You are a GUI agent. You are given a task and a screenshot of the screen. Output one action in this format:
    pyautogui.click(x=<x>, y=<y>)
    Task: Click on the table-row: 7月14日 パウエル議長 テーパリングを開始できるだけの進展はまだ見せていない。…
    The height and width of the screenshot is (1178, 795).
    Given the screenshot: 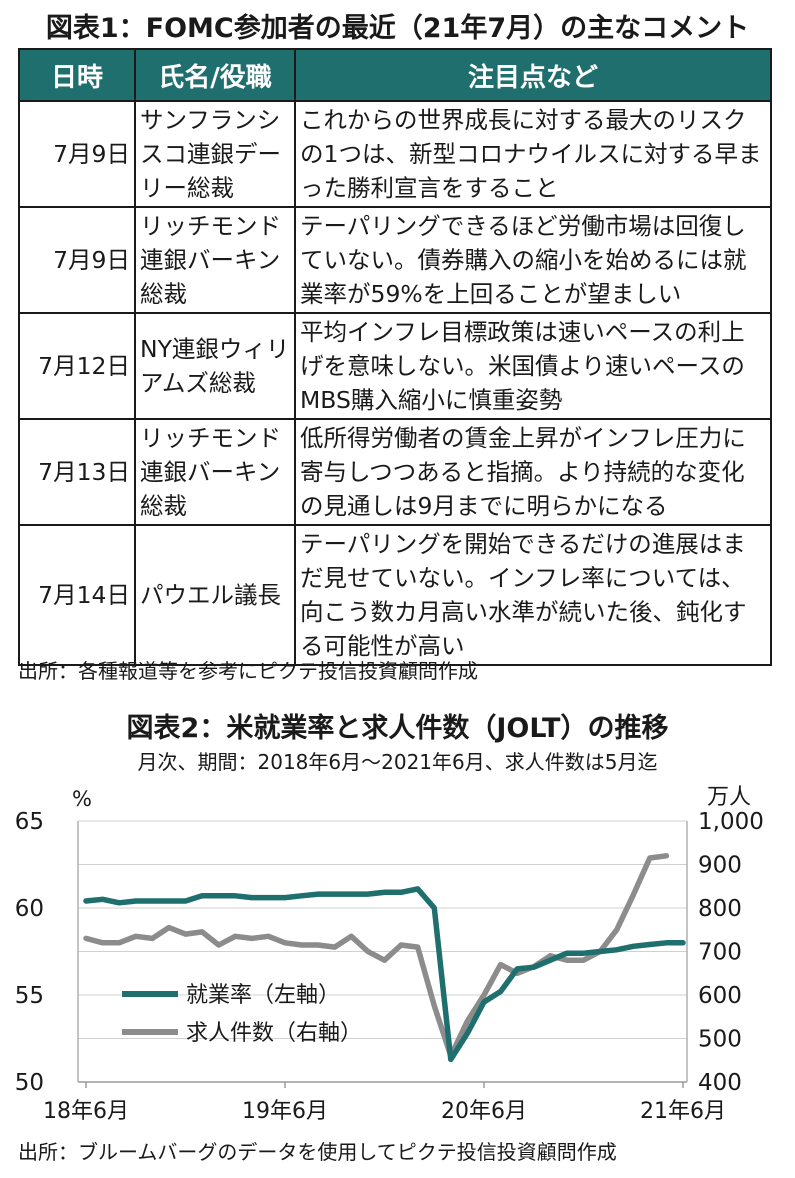 What is the action you would take?
    pyautogui.click(x=395, y=595)
    